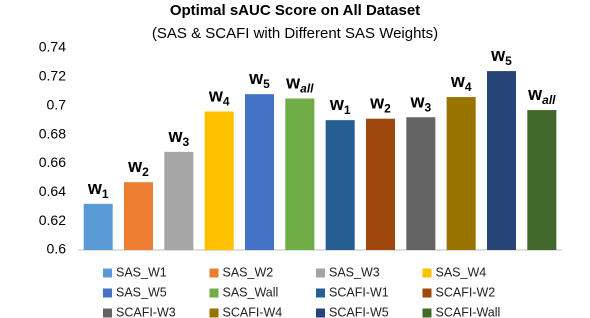  Describe the element at coordinates (295, 10) in the screenshot. I see `chart-title: Optimal sAUC Score on All Dataset` at that location.